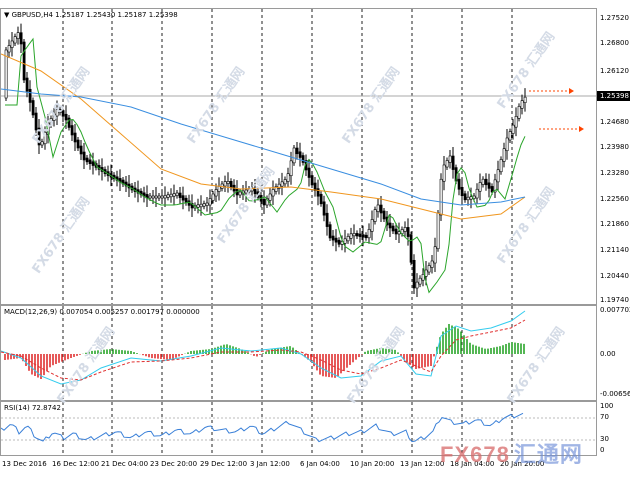 The height and width of the screenshot is (490, 630). I want to click on macd-tick: 0.007702, so click(615, 310).